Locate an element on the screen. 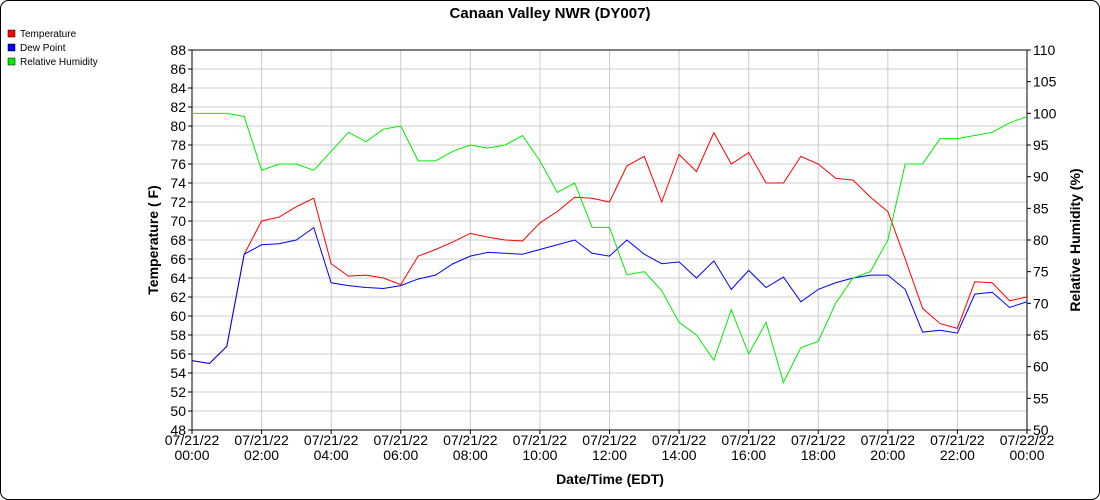  x-tick-label: 07/22/22 00:00 is located at coordinates (1027, 447).